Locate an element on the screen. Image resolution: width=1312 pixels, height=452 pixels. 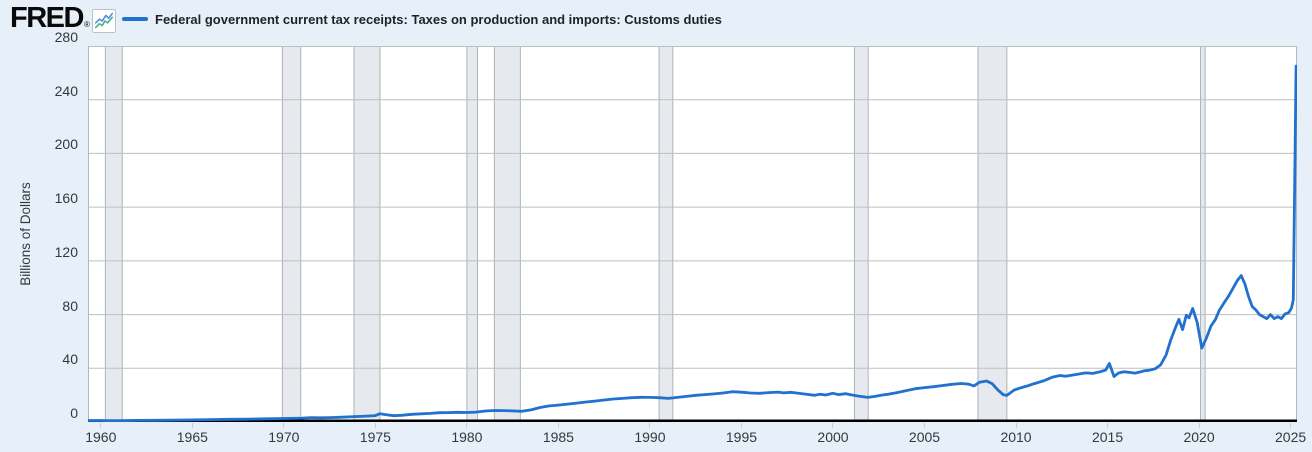
x-tick-label: 1960 is located at coordinates (101, 437).